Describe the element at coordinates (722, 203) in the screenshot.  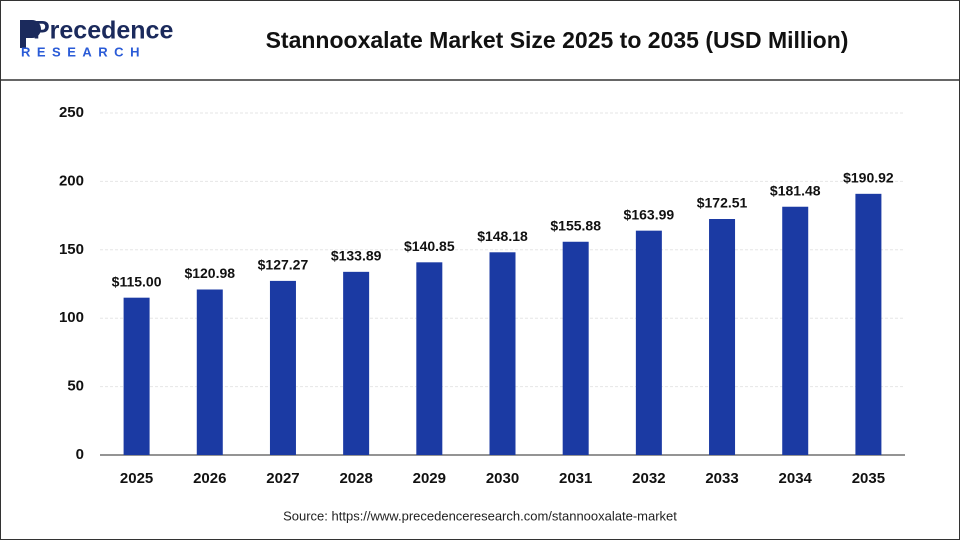
I see `value-label: $172.51` at that location.